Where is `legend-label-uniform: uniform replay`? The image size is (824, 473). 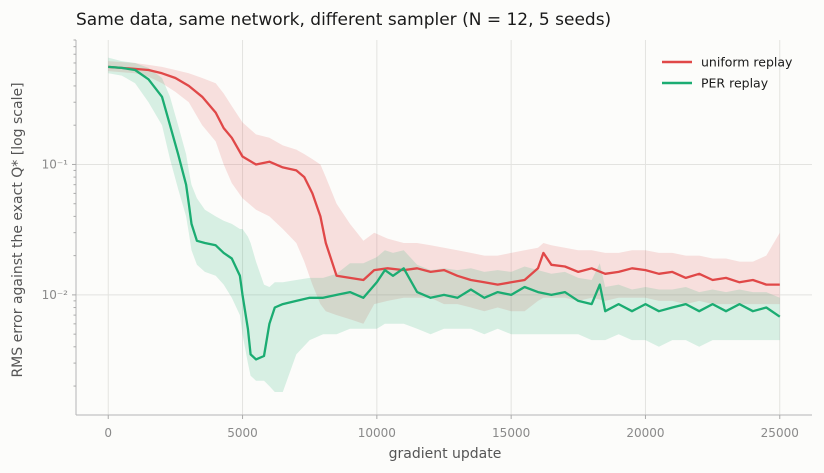 legend-label-uniform: uniform replay is located at coordinates (747, 62).